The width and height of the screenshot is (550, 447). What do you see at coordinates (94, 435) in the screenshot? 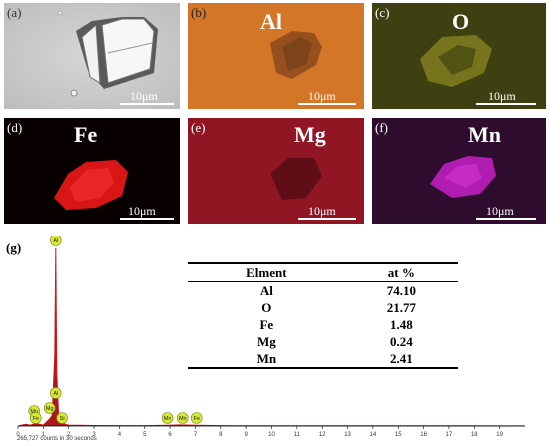
I see `x-tick-label: 3` at bounding box center [94, 435].